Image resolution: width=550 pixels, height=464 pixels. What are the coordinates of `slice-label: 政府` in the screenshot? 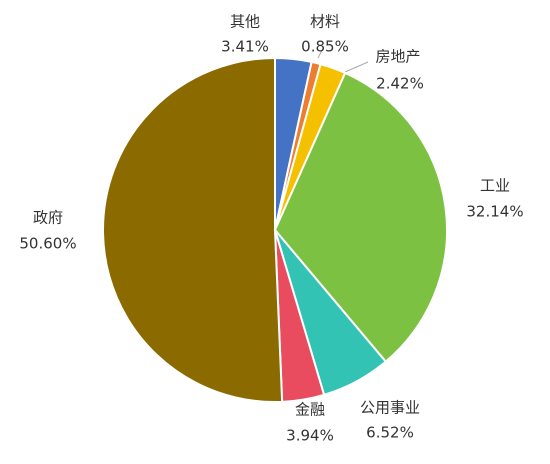 It's located at (48, 218).